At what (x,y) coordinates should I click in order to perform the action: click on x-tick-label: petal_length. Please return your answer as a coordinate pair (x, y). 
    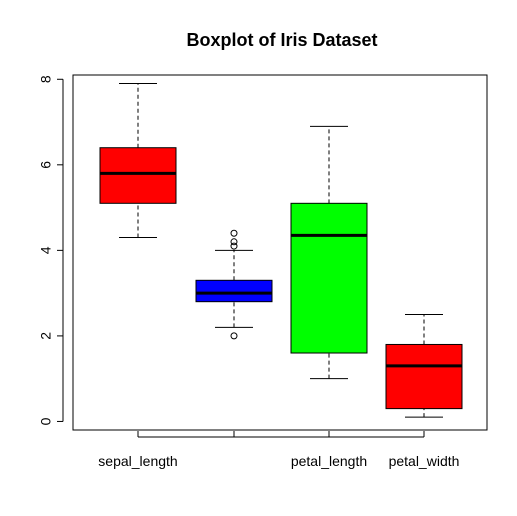
    Looking at the image, I should click on (329, 461).